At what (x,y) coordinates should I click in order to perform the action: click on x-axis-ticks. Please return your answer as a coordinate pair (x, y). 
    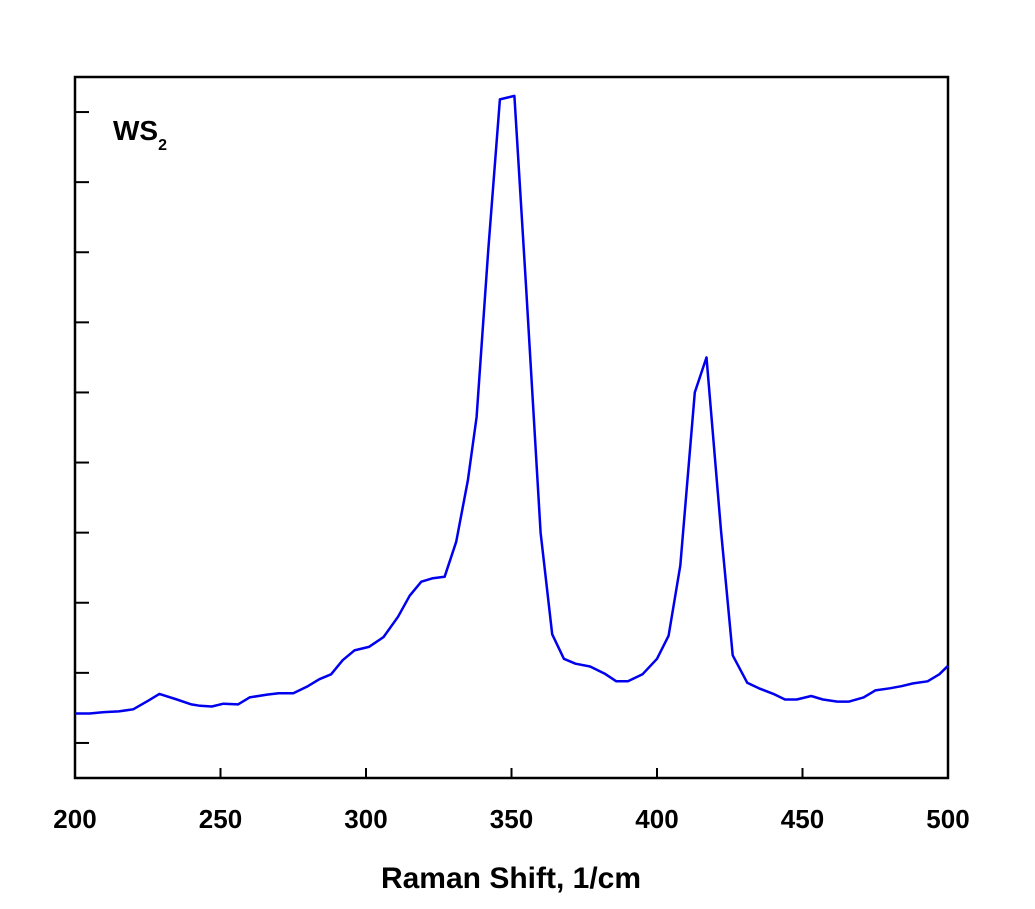
    Looking at the image, I should click on (511, 773).